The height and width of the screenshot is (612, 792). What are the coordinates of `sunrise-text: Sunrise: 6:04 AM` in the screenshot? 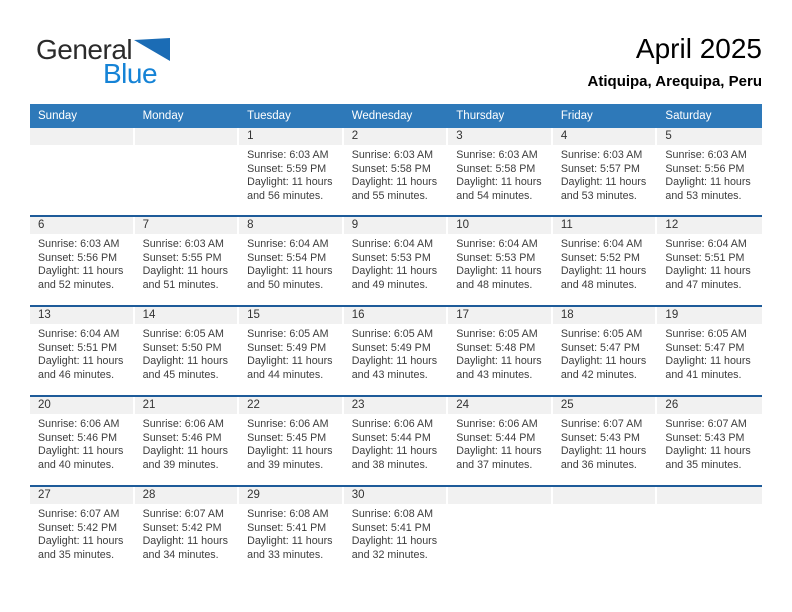 It's located at (706, 244).